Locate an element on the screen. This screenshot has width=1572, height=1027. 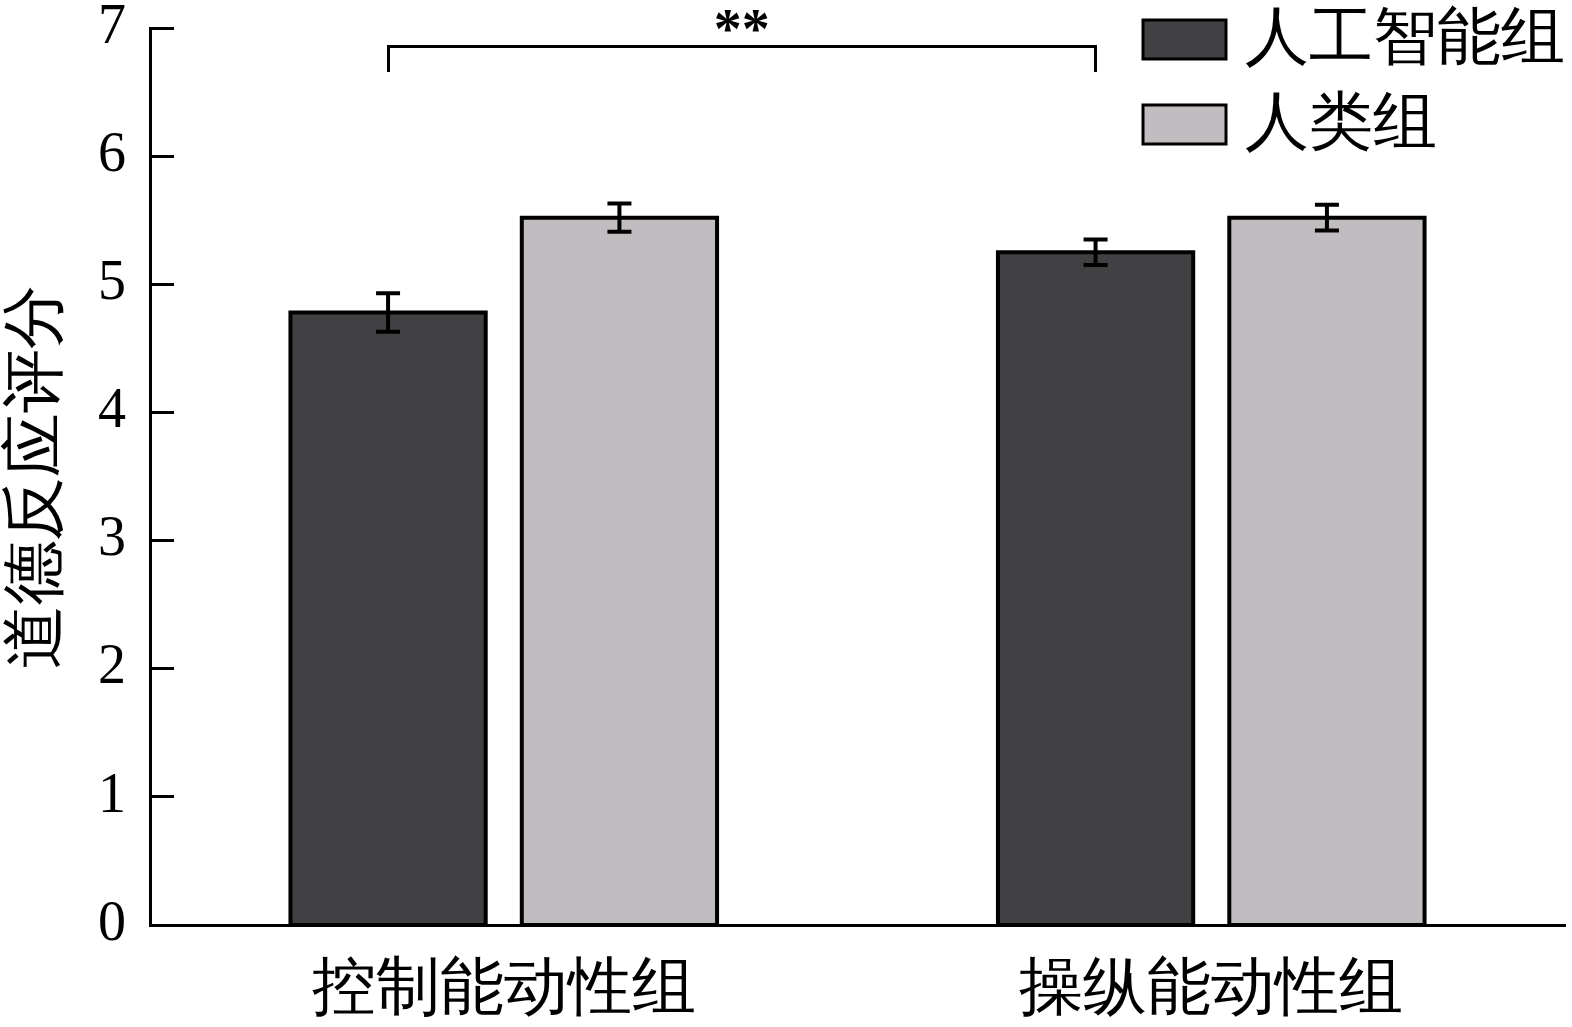
y-tick-label: 1 is located at coordinates (112, 792).